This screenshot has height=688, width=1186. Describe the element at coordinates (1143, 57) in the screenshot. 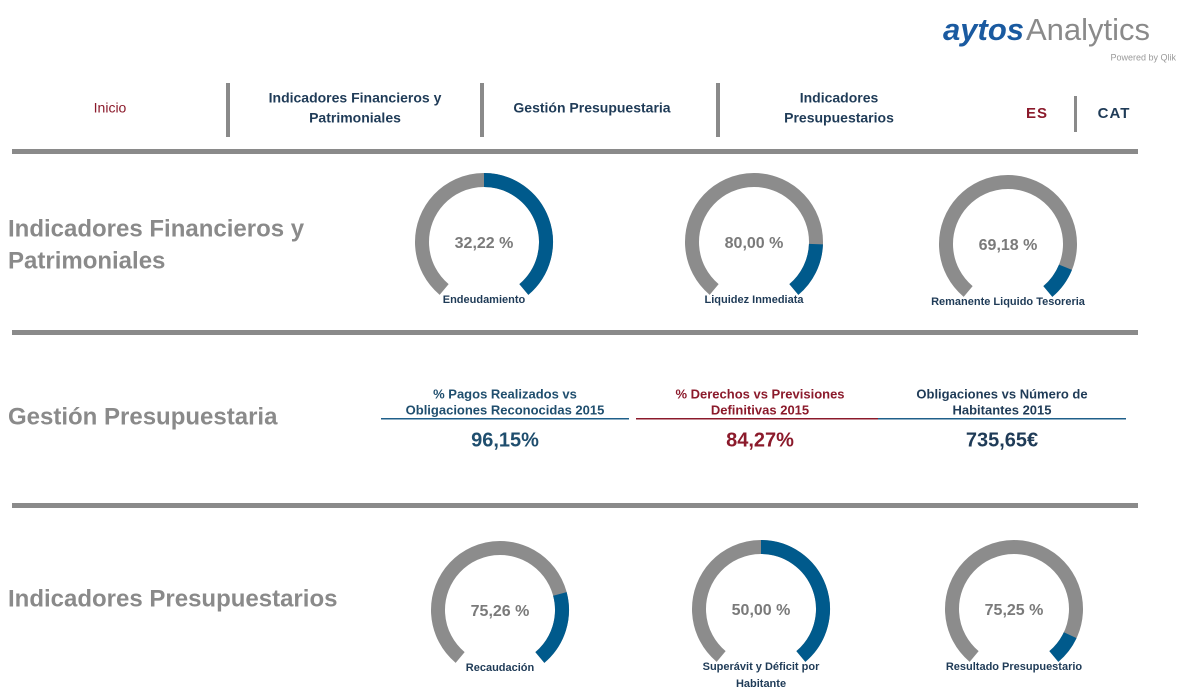

I see `logo-powered: Powered by Qlik` at that location.